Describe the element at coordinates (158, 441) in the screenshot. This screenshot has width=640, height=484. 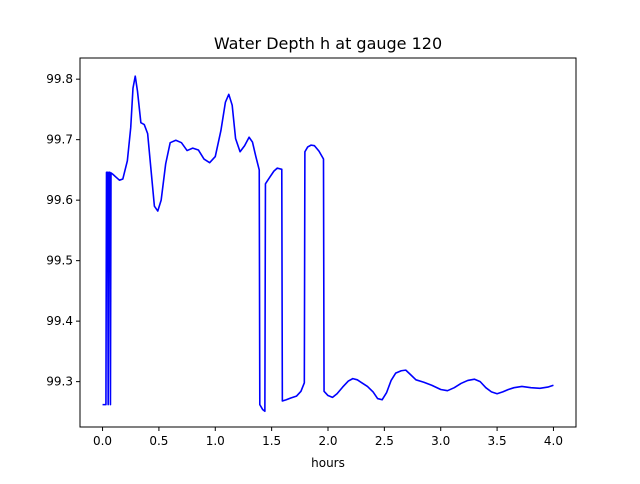
I see `x-tick-label: 0.5` at that location.